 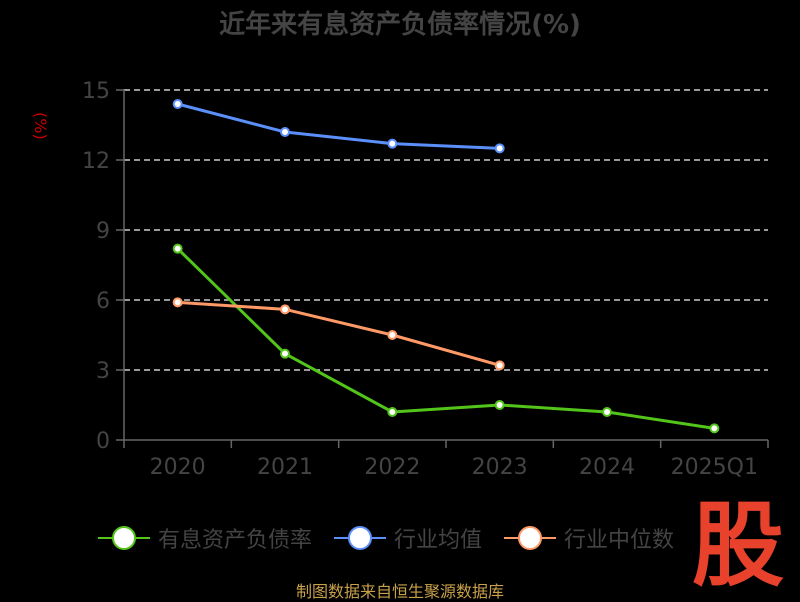 I want to click on x-tick-label: 2021, so click(x=285, y=467).